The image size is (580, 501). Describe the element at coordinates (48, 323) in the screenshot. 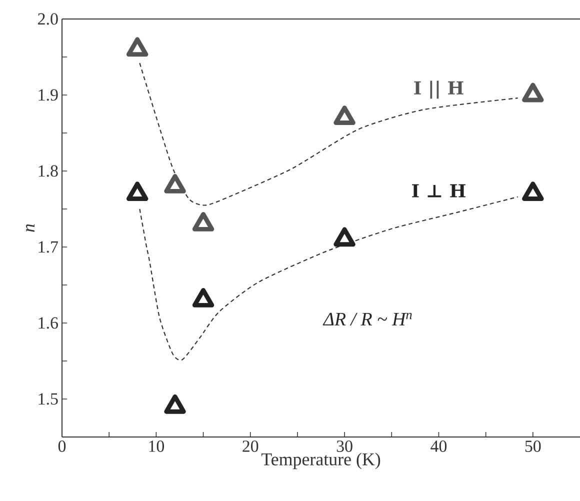

I see `y-tick-label: 1.6` at that location.